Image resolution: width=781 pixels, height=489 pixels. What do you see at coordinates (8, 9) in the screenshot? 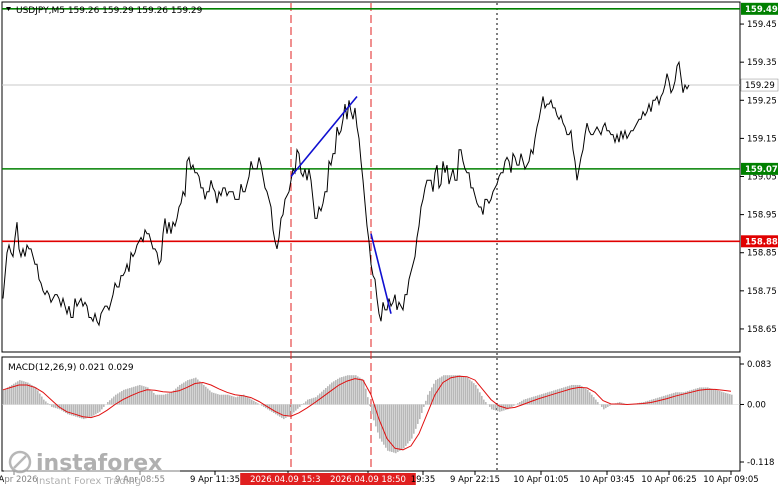
I see `collapse-triangle-icon` at bounding box center [8, 9].